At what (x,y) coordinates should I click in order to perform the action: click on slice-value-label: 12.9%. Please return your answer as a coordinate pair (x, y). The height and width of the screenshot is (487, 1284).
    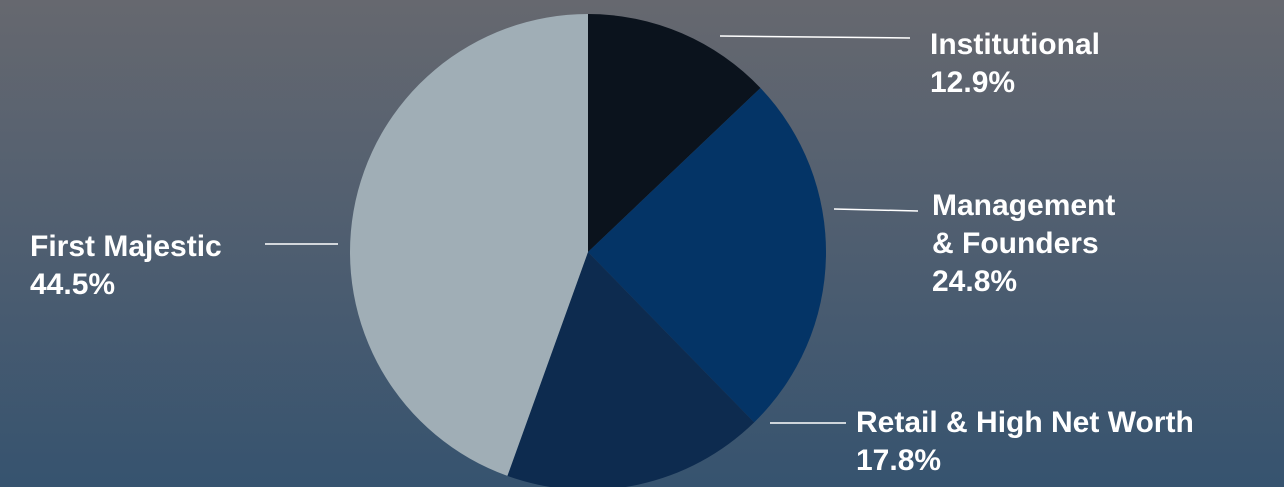
    Looking at the image, I should click on (972, 82).